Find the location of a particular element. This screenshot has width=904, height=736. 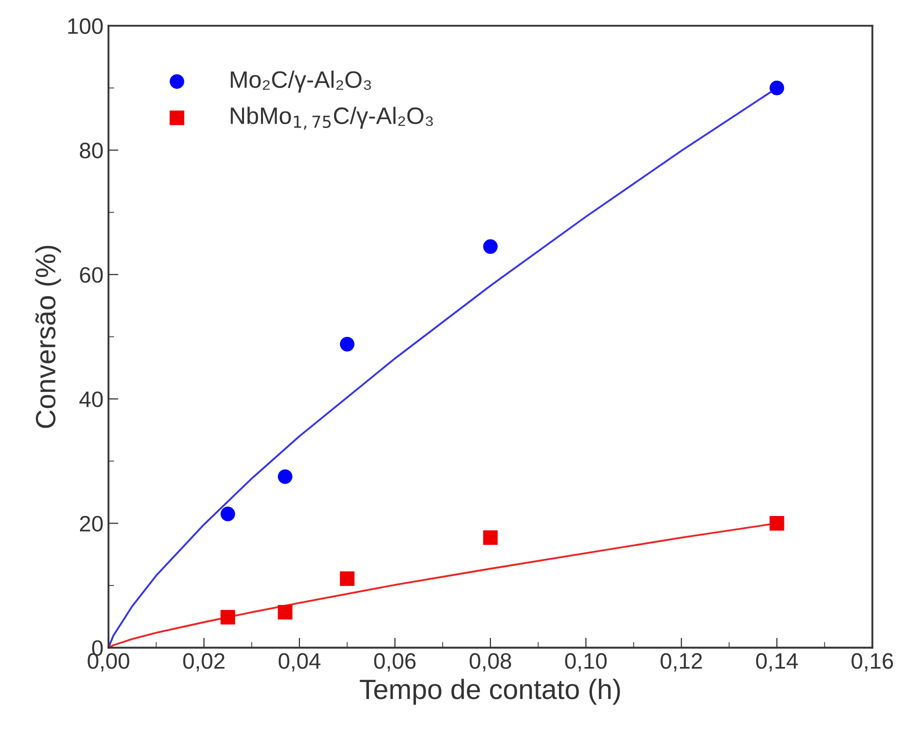

x-tick-label: 0,08 is located at coordinates (491, 662).